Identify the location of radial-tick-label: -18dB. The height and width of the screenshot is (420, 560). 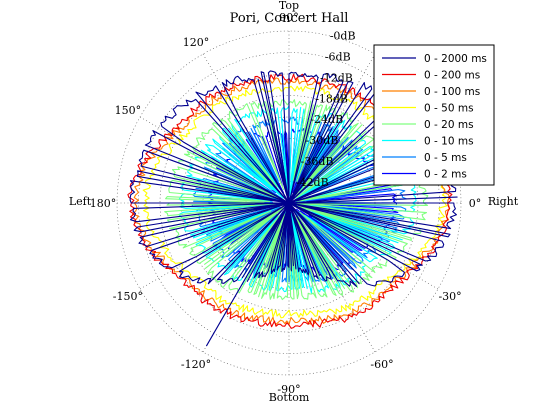
(331, 98).